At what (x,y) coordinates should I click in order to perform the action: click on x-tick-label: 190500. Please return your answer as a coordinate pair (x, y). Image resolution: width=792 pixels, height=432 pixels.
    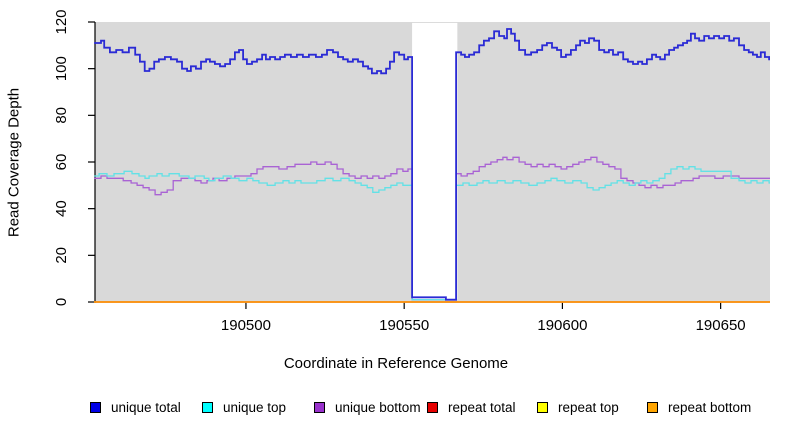
    Looking at the image, I should click on (246, 325).